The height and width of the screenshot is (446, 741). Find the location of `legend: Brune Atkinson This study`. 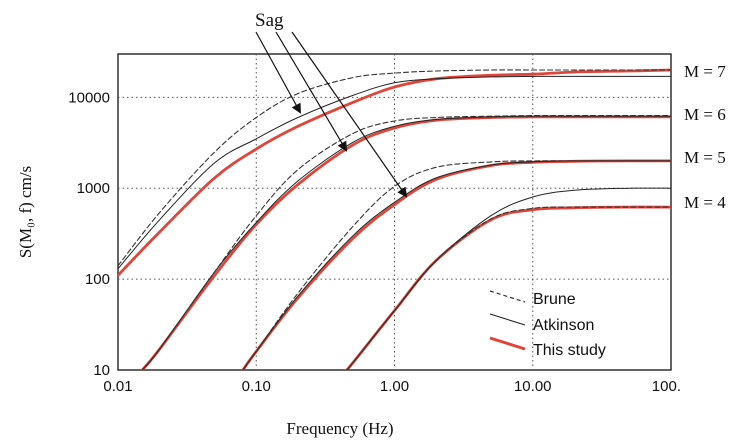

legend: Brune Atkinson This study is located at coordinates (547, 324).